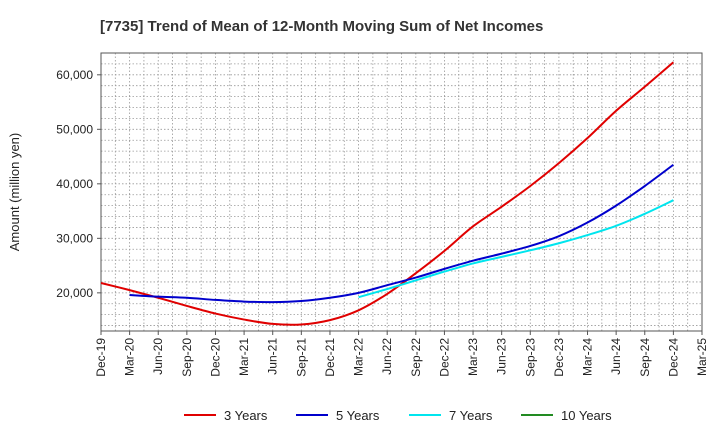 The width and height of the screenshot is (720, 440). I want to click on legend-label: 10 Years, so click(586, 415).